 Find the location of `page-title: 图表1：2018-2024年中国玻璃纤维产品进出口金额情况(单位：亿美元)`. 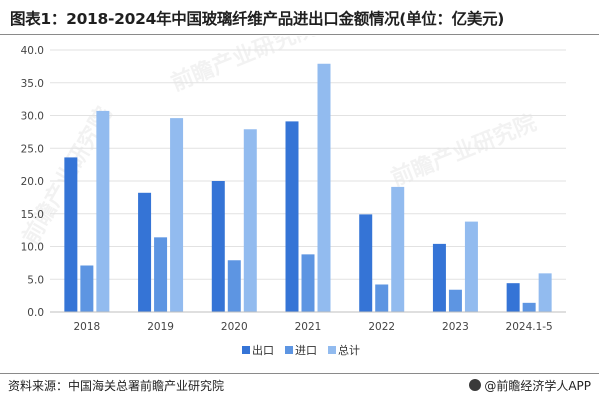

page-title: 图表1：2018-2024年中国玻璃纤维产品进出口金额情况(单位：亿美元) is located at coordinates (257, 19).